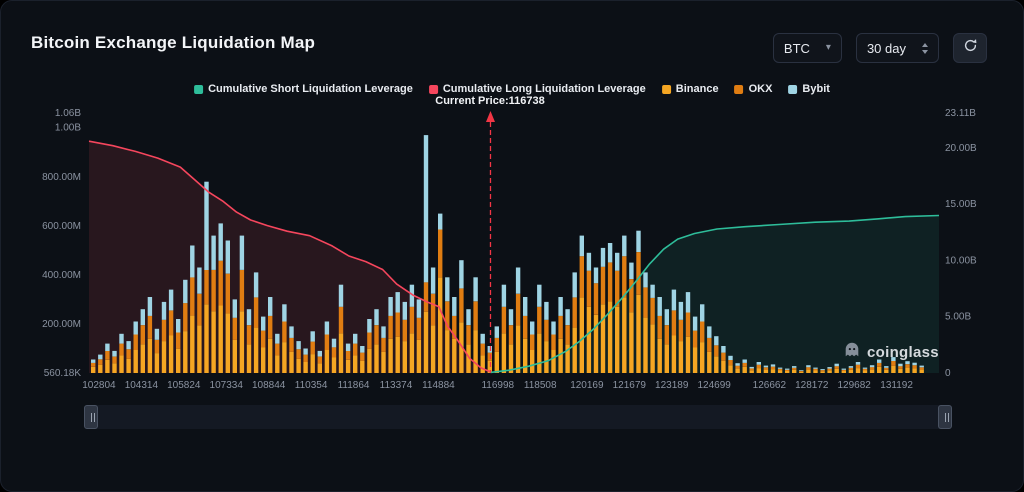 The width and height of the screenshot is (1024, 492). What do you see at coordinates (587, 385) in the screenshot?
I see `svg-text: 120169` at bounding box center [587, 385].